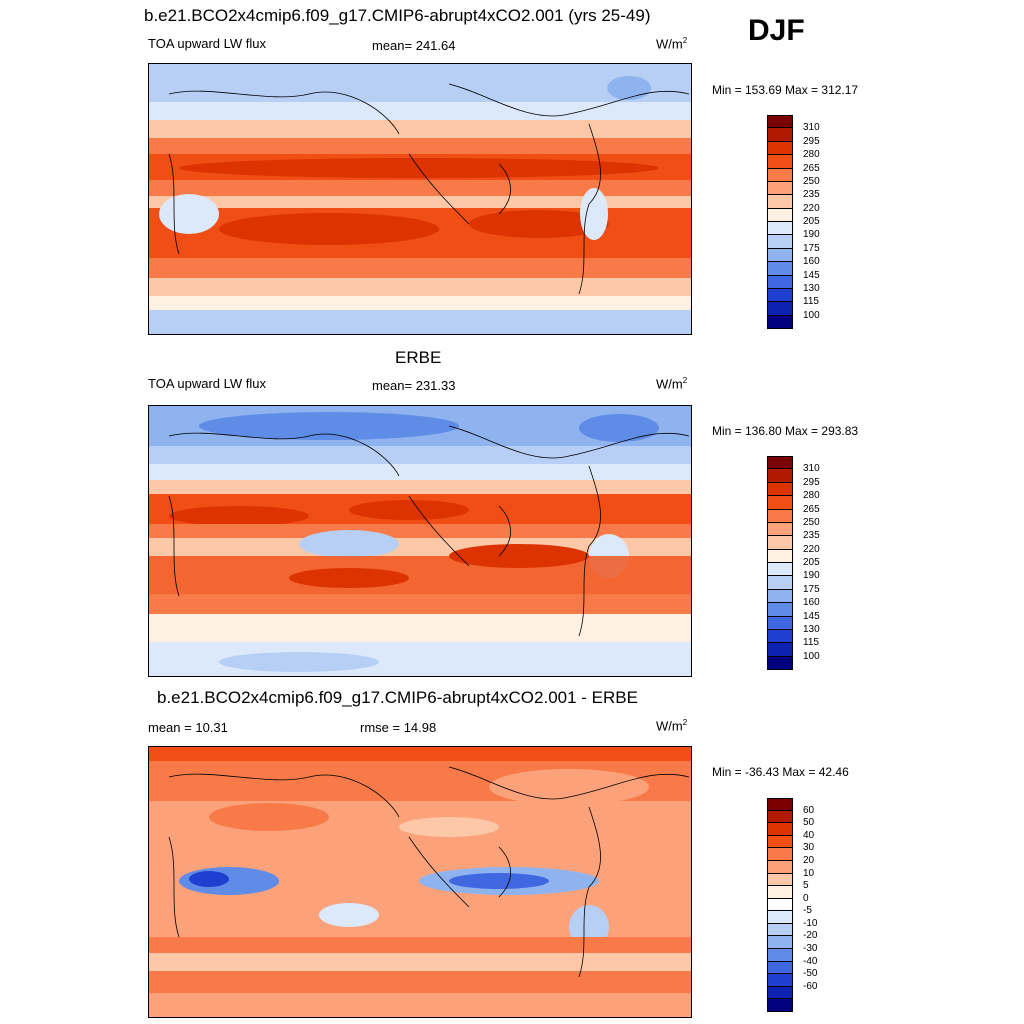 This screenshot has width=1024, height=1024. What do you see at coordinates (806, 886) in the screenshot?
I see `colorbar-tick-label: 5` at bounding box center [806, 886].